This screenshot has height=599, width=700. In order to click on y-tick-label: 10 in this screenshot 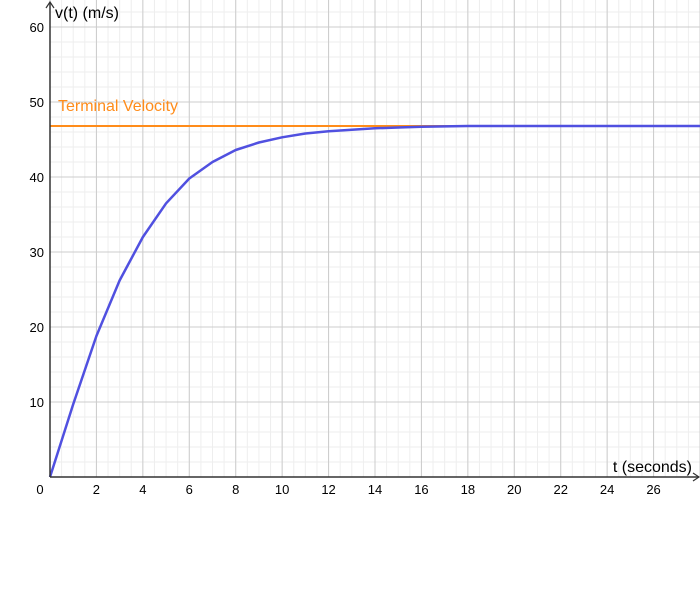, I will do `click(37, 402)`.